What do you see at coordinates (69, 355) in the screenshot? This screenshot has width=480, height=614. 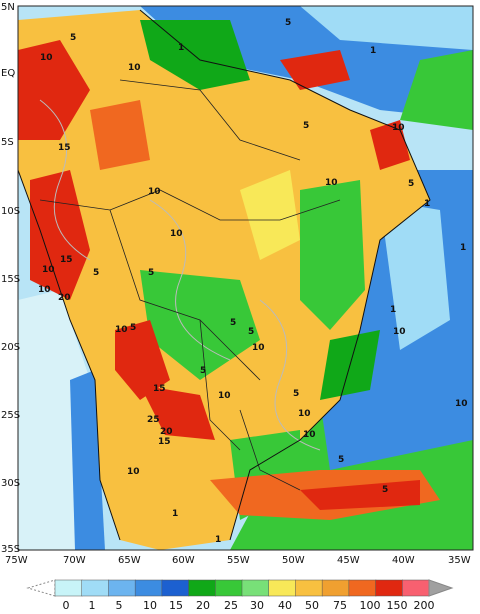 I see `pacific-coastline` at bounding box center [69, 355].